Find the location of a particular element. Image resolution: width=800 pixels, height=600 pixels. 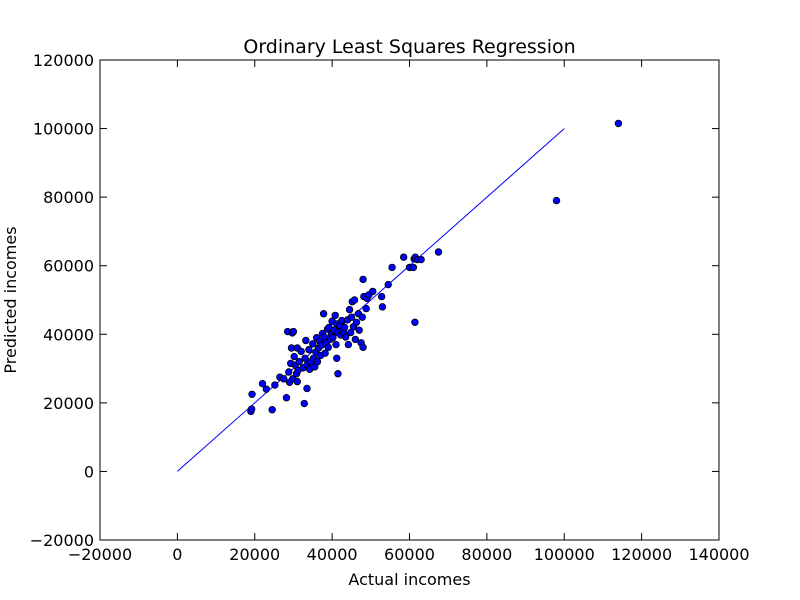

y-tick-label: −20000 is located at coordinates (62, 540).